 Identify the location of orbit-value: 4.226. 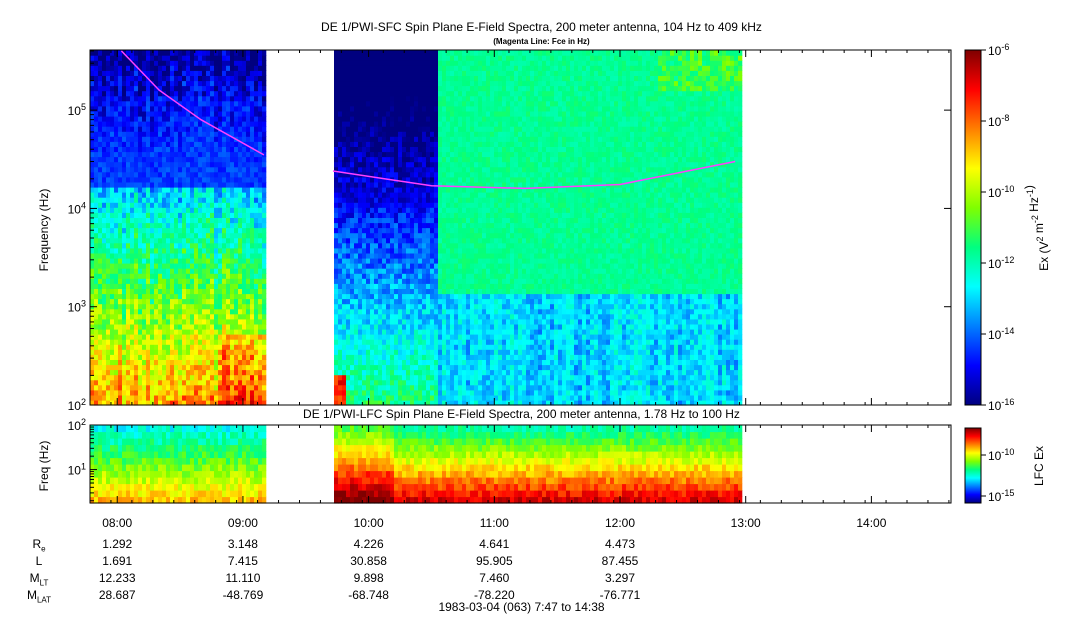
(368, 544).